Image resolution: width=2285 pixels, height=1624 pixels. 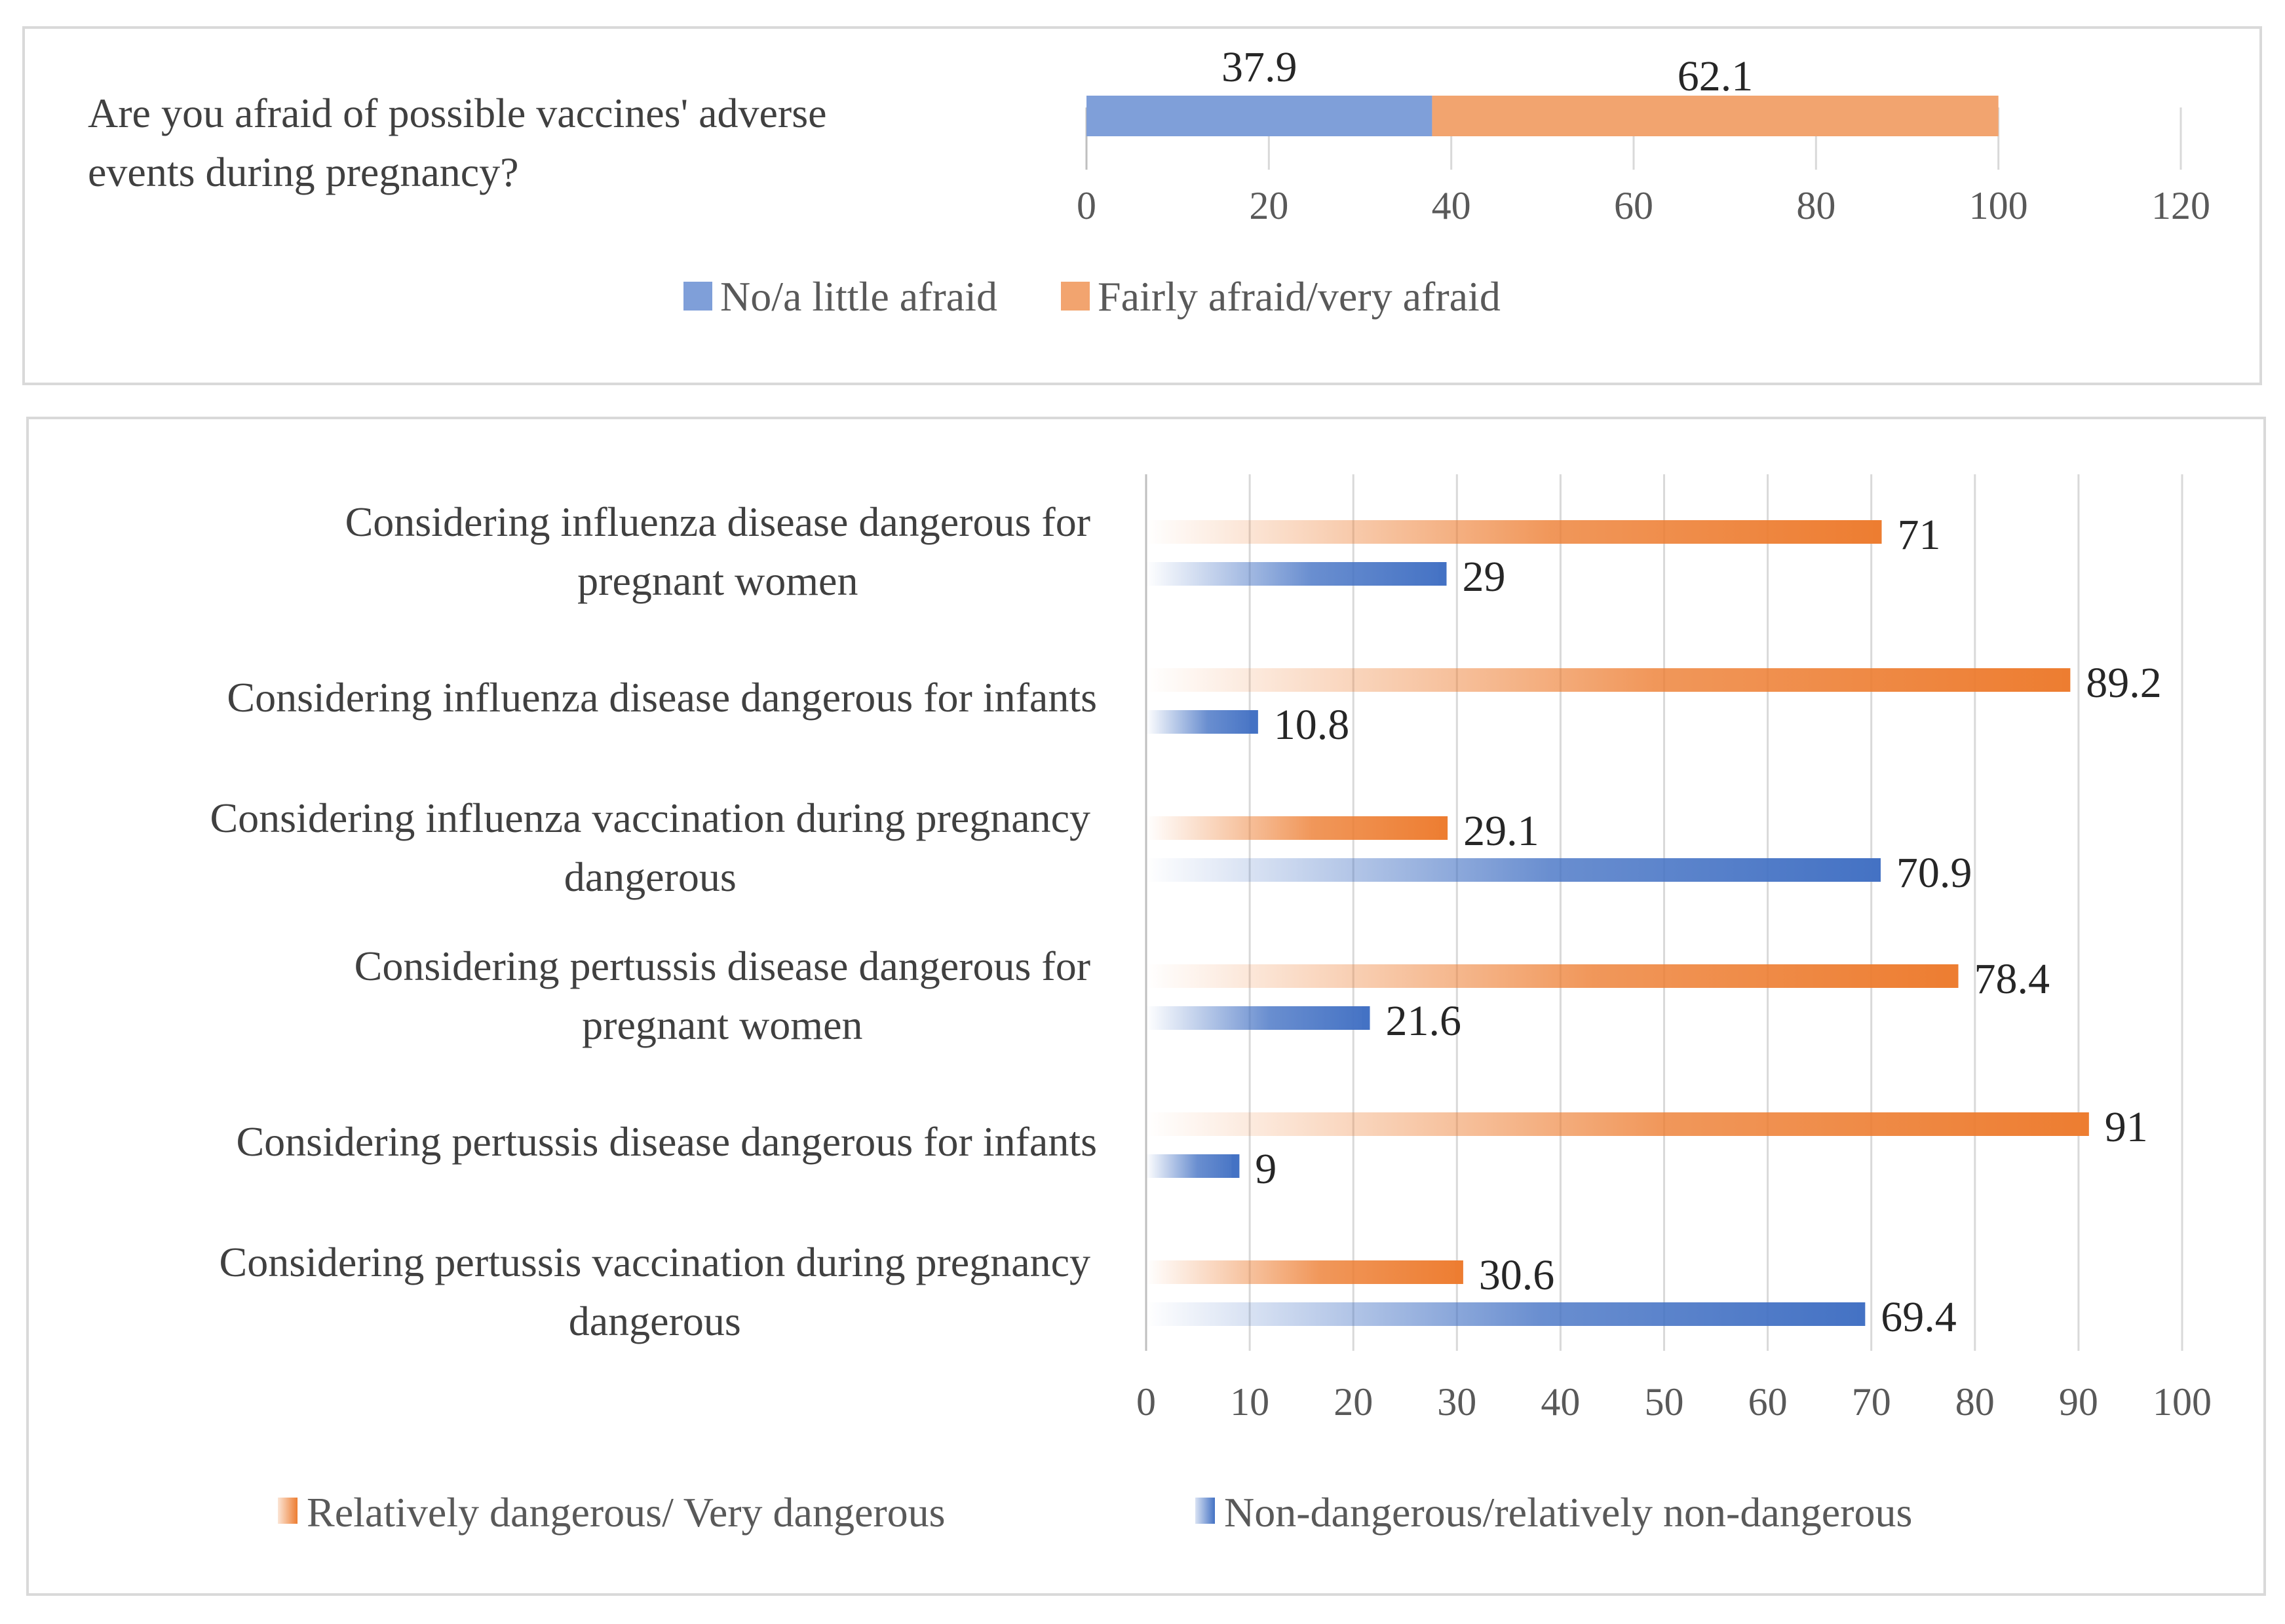 What do you see at coordinates (626, 1512) in the screenshot?
I see `legend-label: Relatively dangerous/ Very dangerous` at bounding box center [626, 1512].